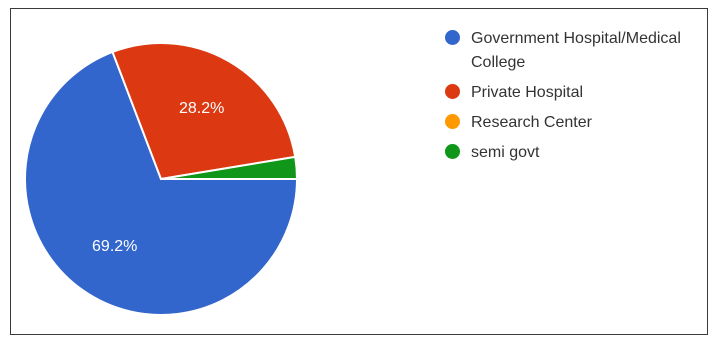 Image resolution: width=713 pixels, height=338 pixels. What do you see at coordinates (505, 152) in the screenshot?
I see `legend-label: semi govt` at bounding box center [505, 152].